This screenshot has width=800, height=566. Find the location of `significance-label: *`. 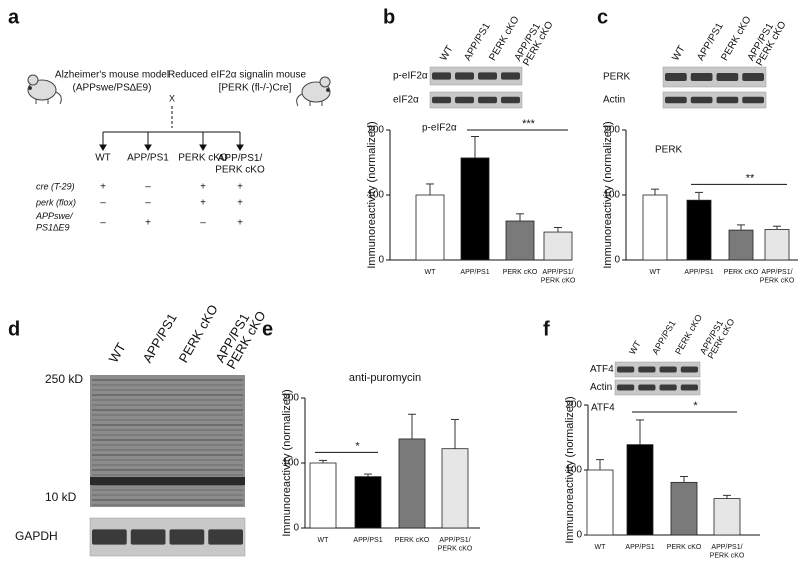

significance-label: * is located at coordinates (357, 446).